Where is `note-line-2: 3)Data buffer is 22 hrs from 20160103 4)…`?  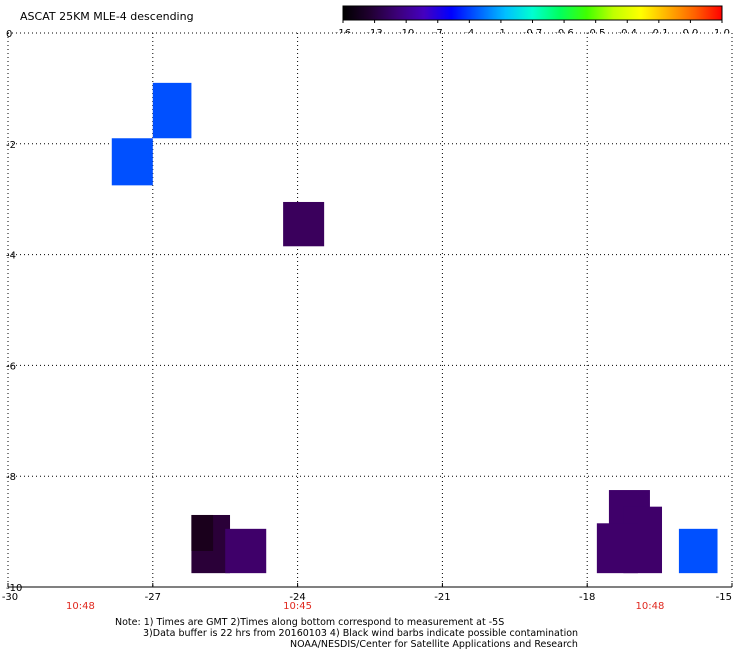 note-line-2: 3)Data buffer is 22 hrs from 20160103 4)… is located at coordinates (360, 633).